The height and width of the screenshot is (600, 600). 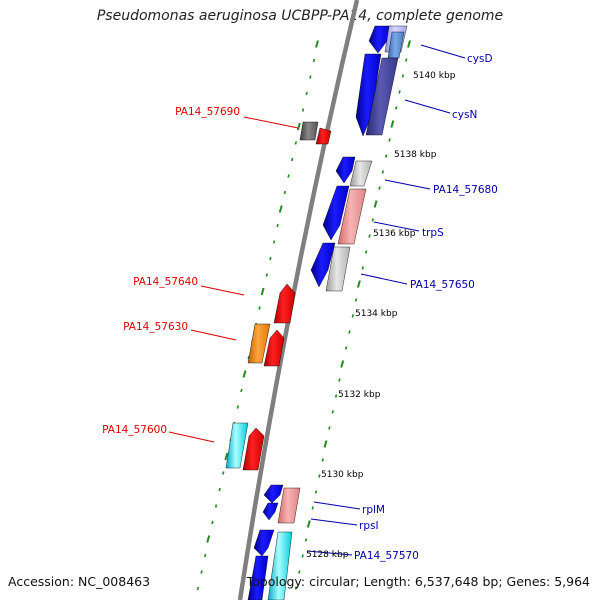 I want to click on gene-label-pa14-57570: PA14_57570, so click(x=386, y=556).